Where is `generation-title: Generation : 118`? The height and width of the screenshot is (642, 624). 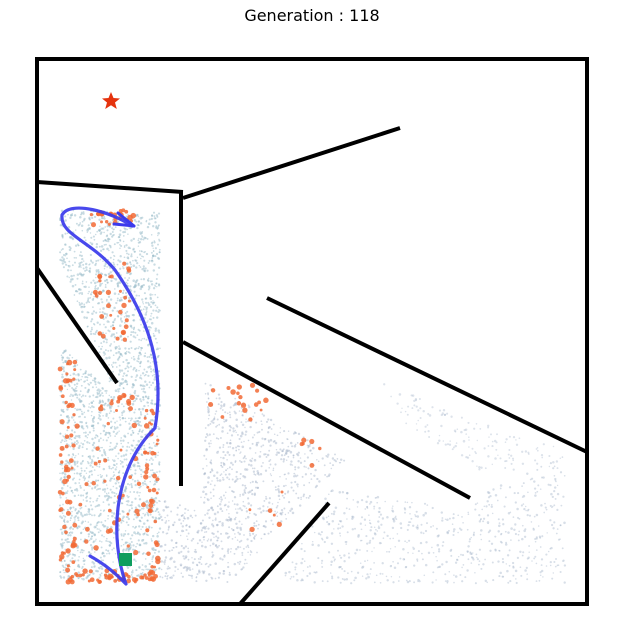 generation-title: Generation : 118 is located at coordinates (312, 15).